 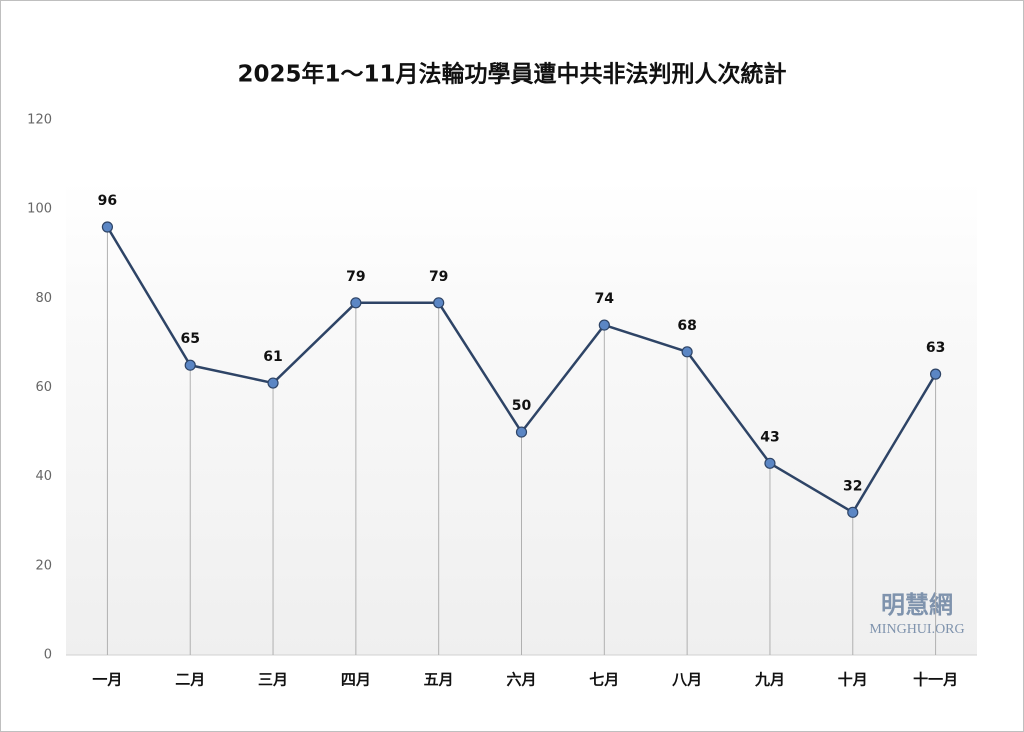 I want to click on y-tick-label: 40, so click(x=43, y=476).